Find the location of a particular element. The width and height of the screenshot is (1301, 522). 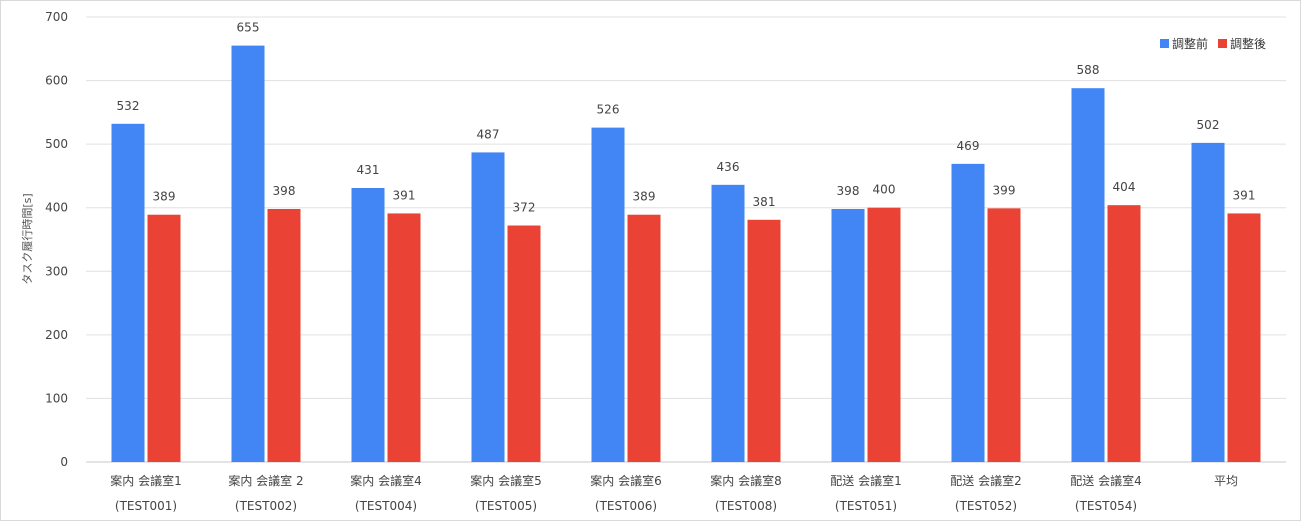

x-category-label: 案内 会議室8 is located at coordinates (745, 480).